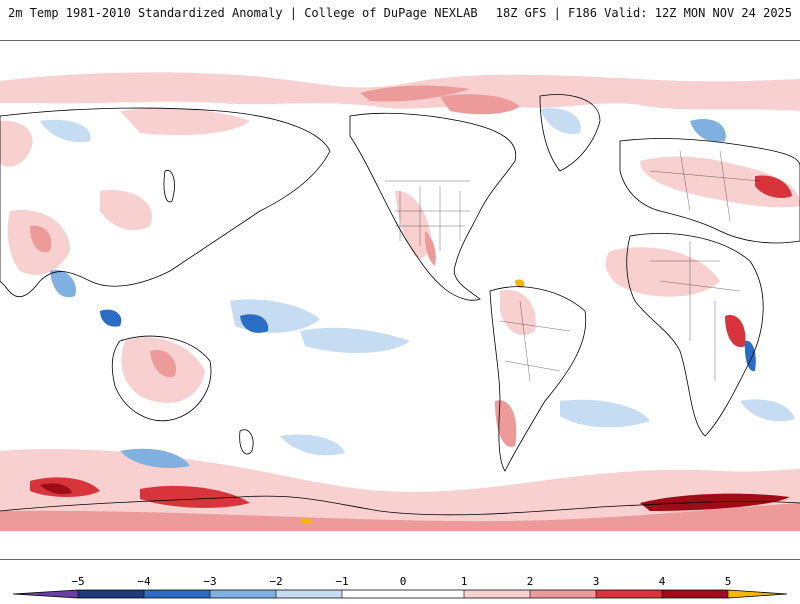 The width and height of the screenshot is (800, 604). What do you see at coordinates (155, 458) in the screenshot?
I see `southern-ocean-cool` at bounding box center [155, 458].